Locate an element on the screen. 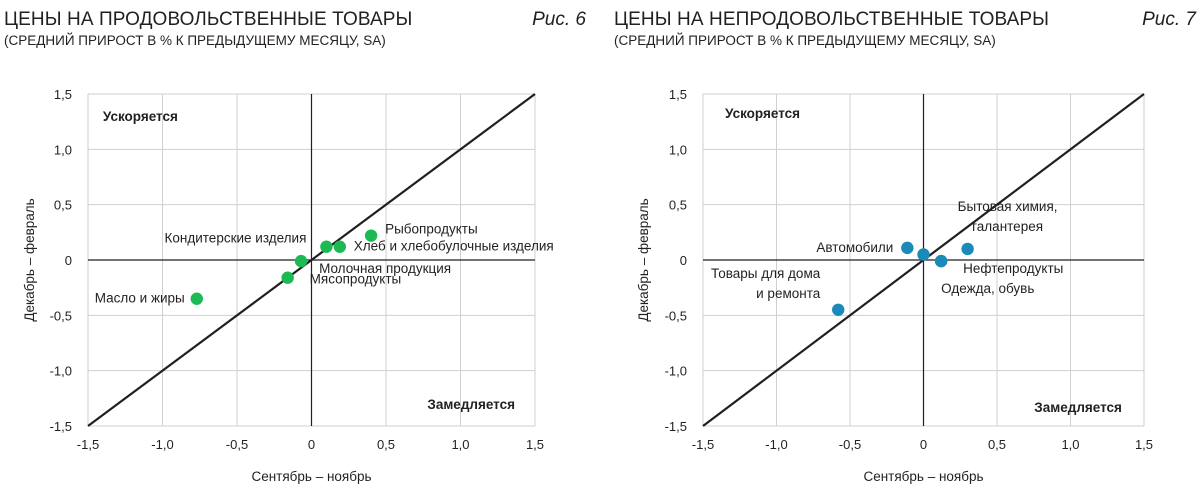 The height and width of the screenshot is (498, 1200). chart-title: ЦЕНЫ НА ПРОДОВОЛЬСТВЕННЫЕ ТОВАРЫ is located at coordinates (208, 19).